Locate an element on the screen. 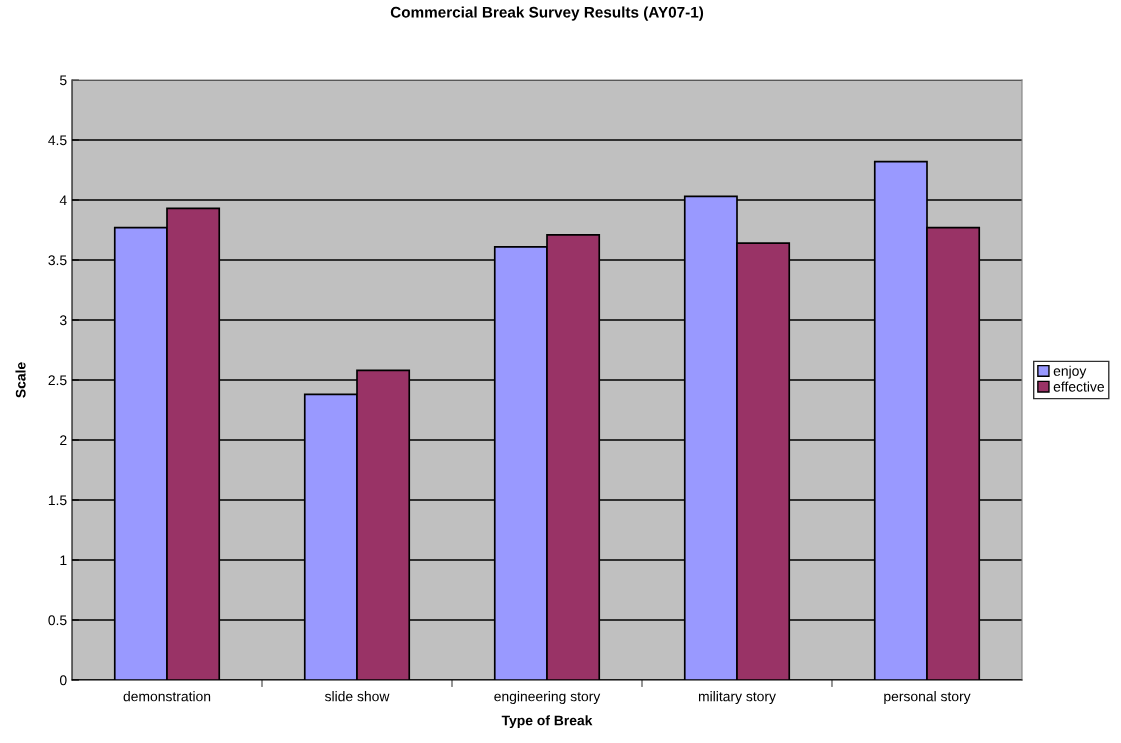 The height and width of the screenshot is (743, 1121). legend-label: enjoy is located at coordinates (1070, 372).